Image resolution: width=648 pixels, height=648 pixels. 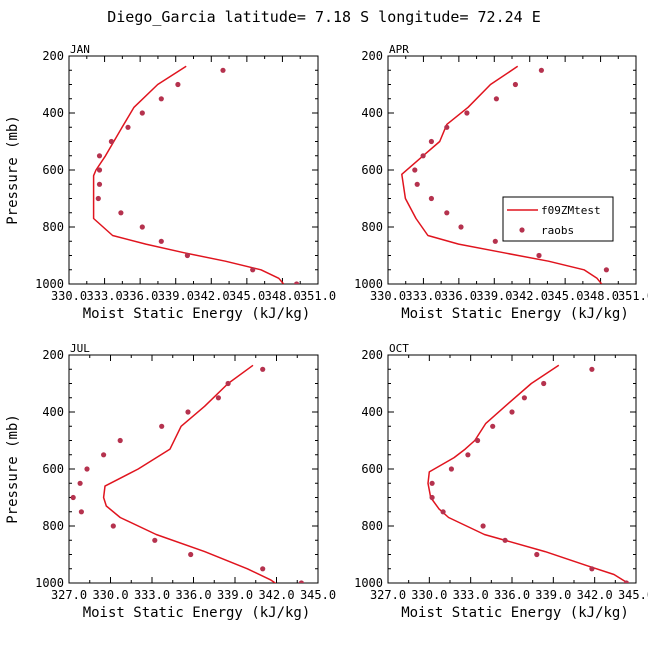 I want to click on panel-label: JUL, so click(x=80, y=348).